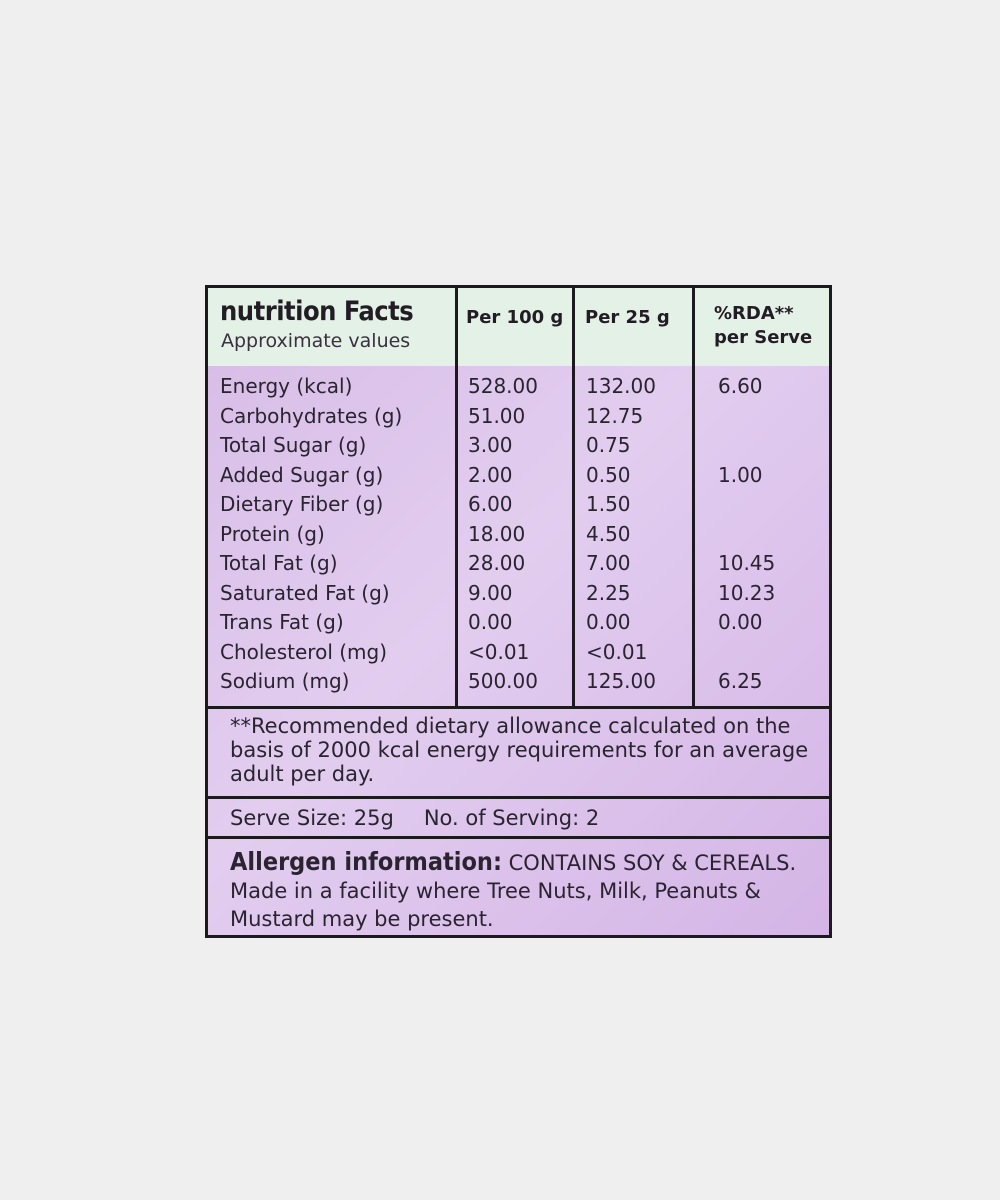 The image size is (1000, 1200). Describe the element at coordinates (293, 445) in the screenshot. I see `nutrient-name: Total Sugar (g)` at that location.